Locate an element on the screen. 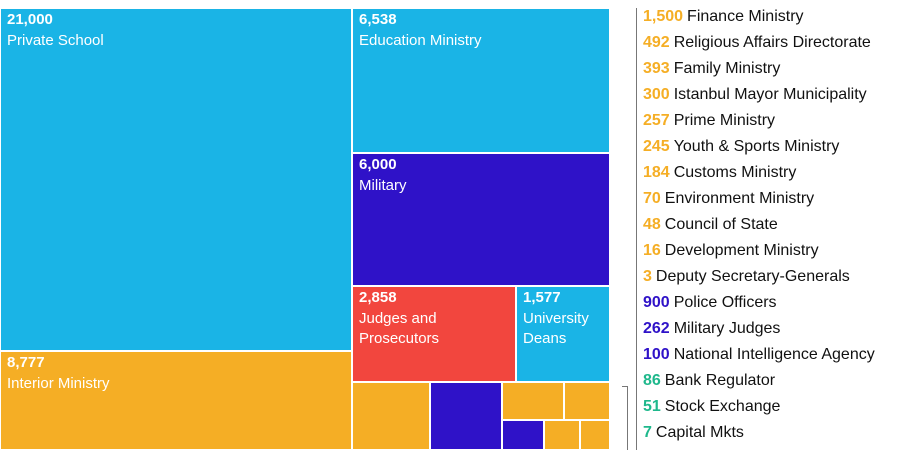 The height and width of the screenshot is (450, 900). legend-value: 86 is located at coordinates (652, 380).